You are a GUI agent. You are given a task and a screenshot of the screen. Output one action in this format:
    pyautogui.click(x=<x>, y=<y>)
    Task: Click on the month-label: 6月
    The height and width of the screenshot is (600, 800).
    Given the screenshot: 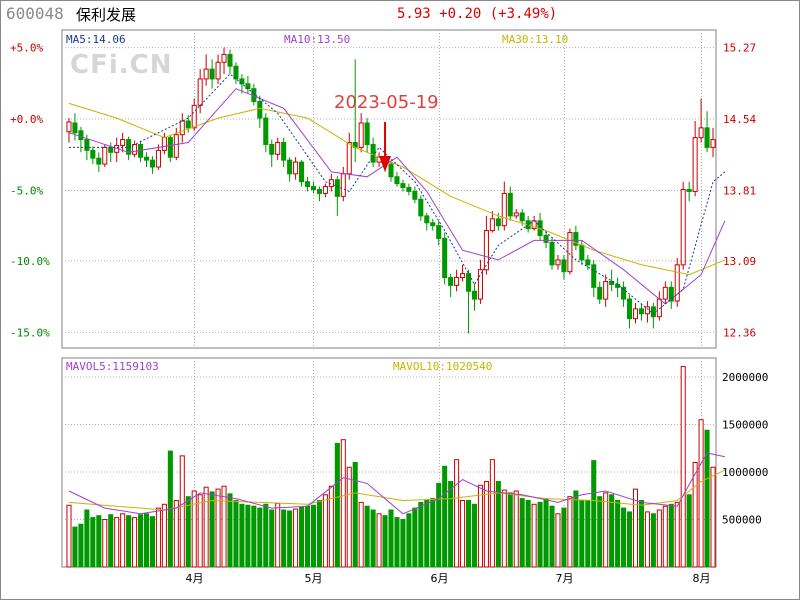 What is the action you would take?
    pyautogui.click(x=440, y=578)
    